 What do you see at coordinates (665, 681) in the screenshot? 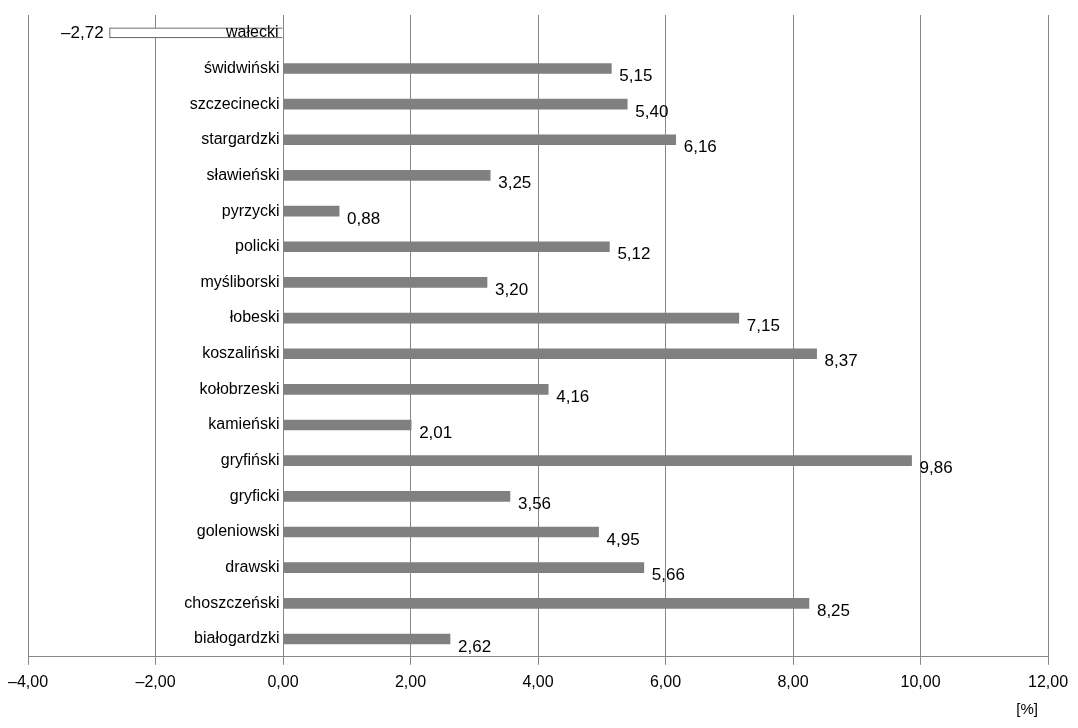
I see `x-tick-label: 6,00` at bounding box center [665, 681].